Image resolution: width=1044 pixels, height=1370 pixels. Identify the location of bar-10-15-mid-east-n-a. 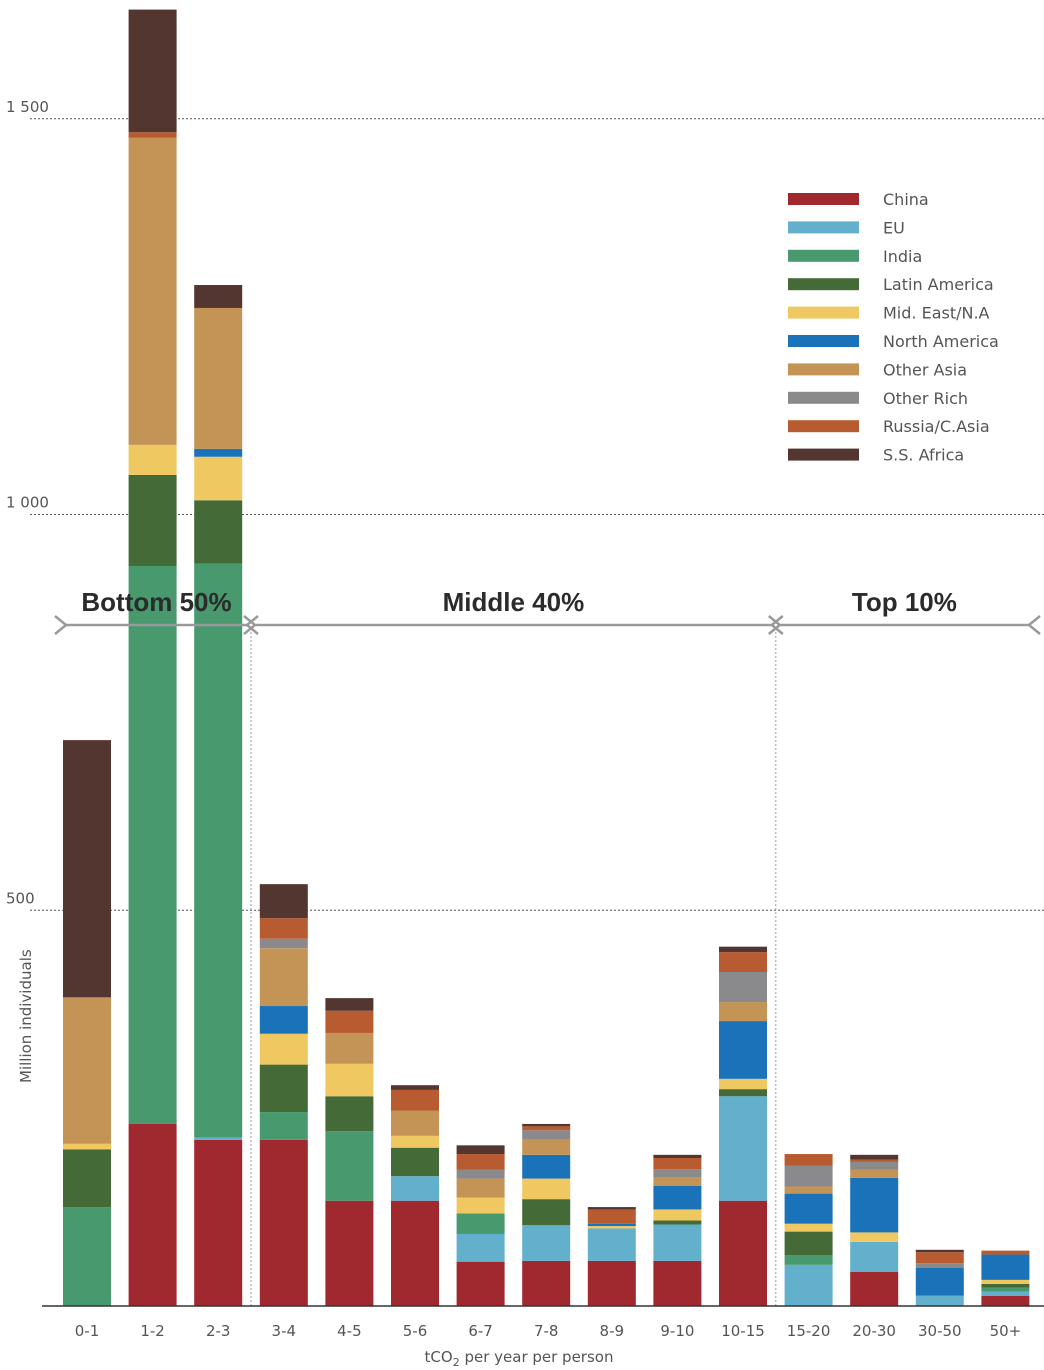
(743, 1084).